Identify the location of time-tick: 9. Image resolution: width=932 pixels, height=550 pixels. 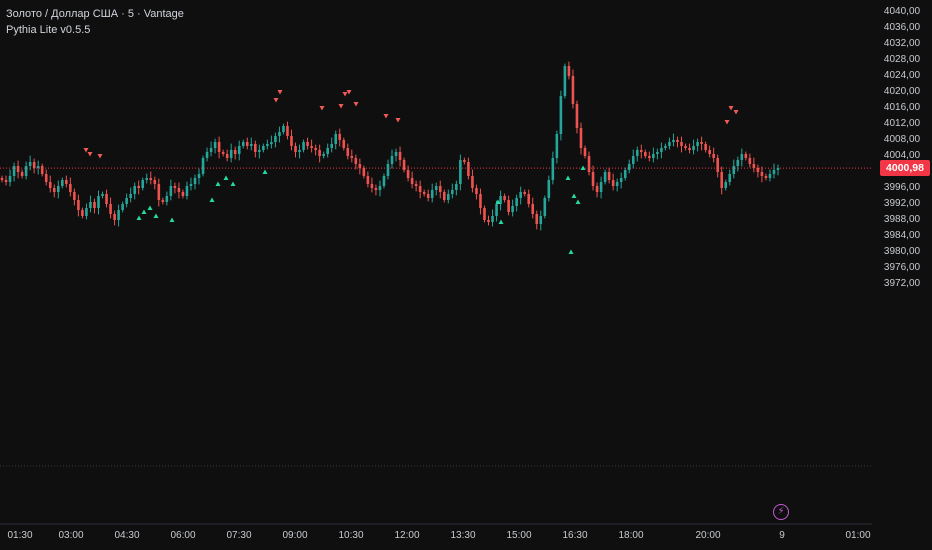
(782, 535).